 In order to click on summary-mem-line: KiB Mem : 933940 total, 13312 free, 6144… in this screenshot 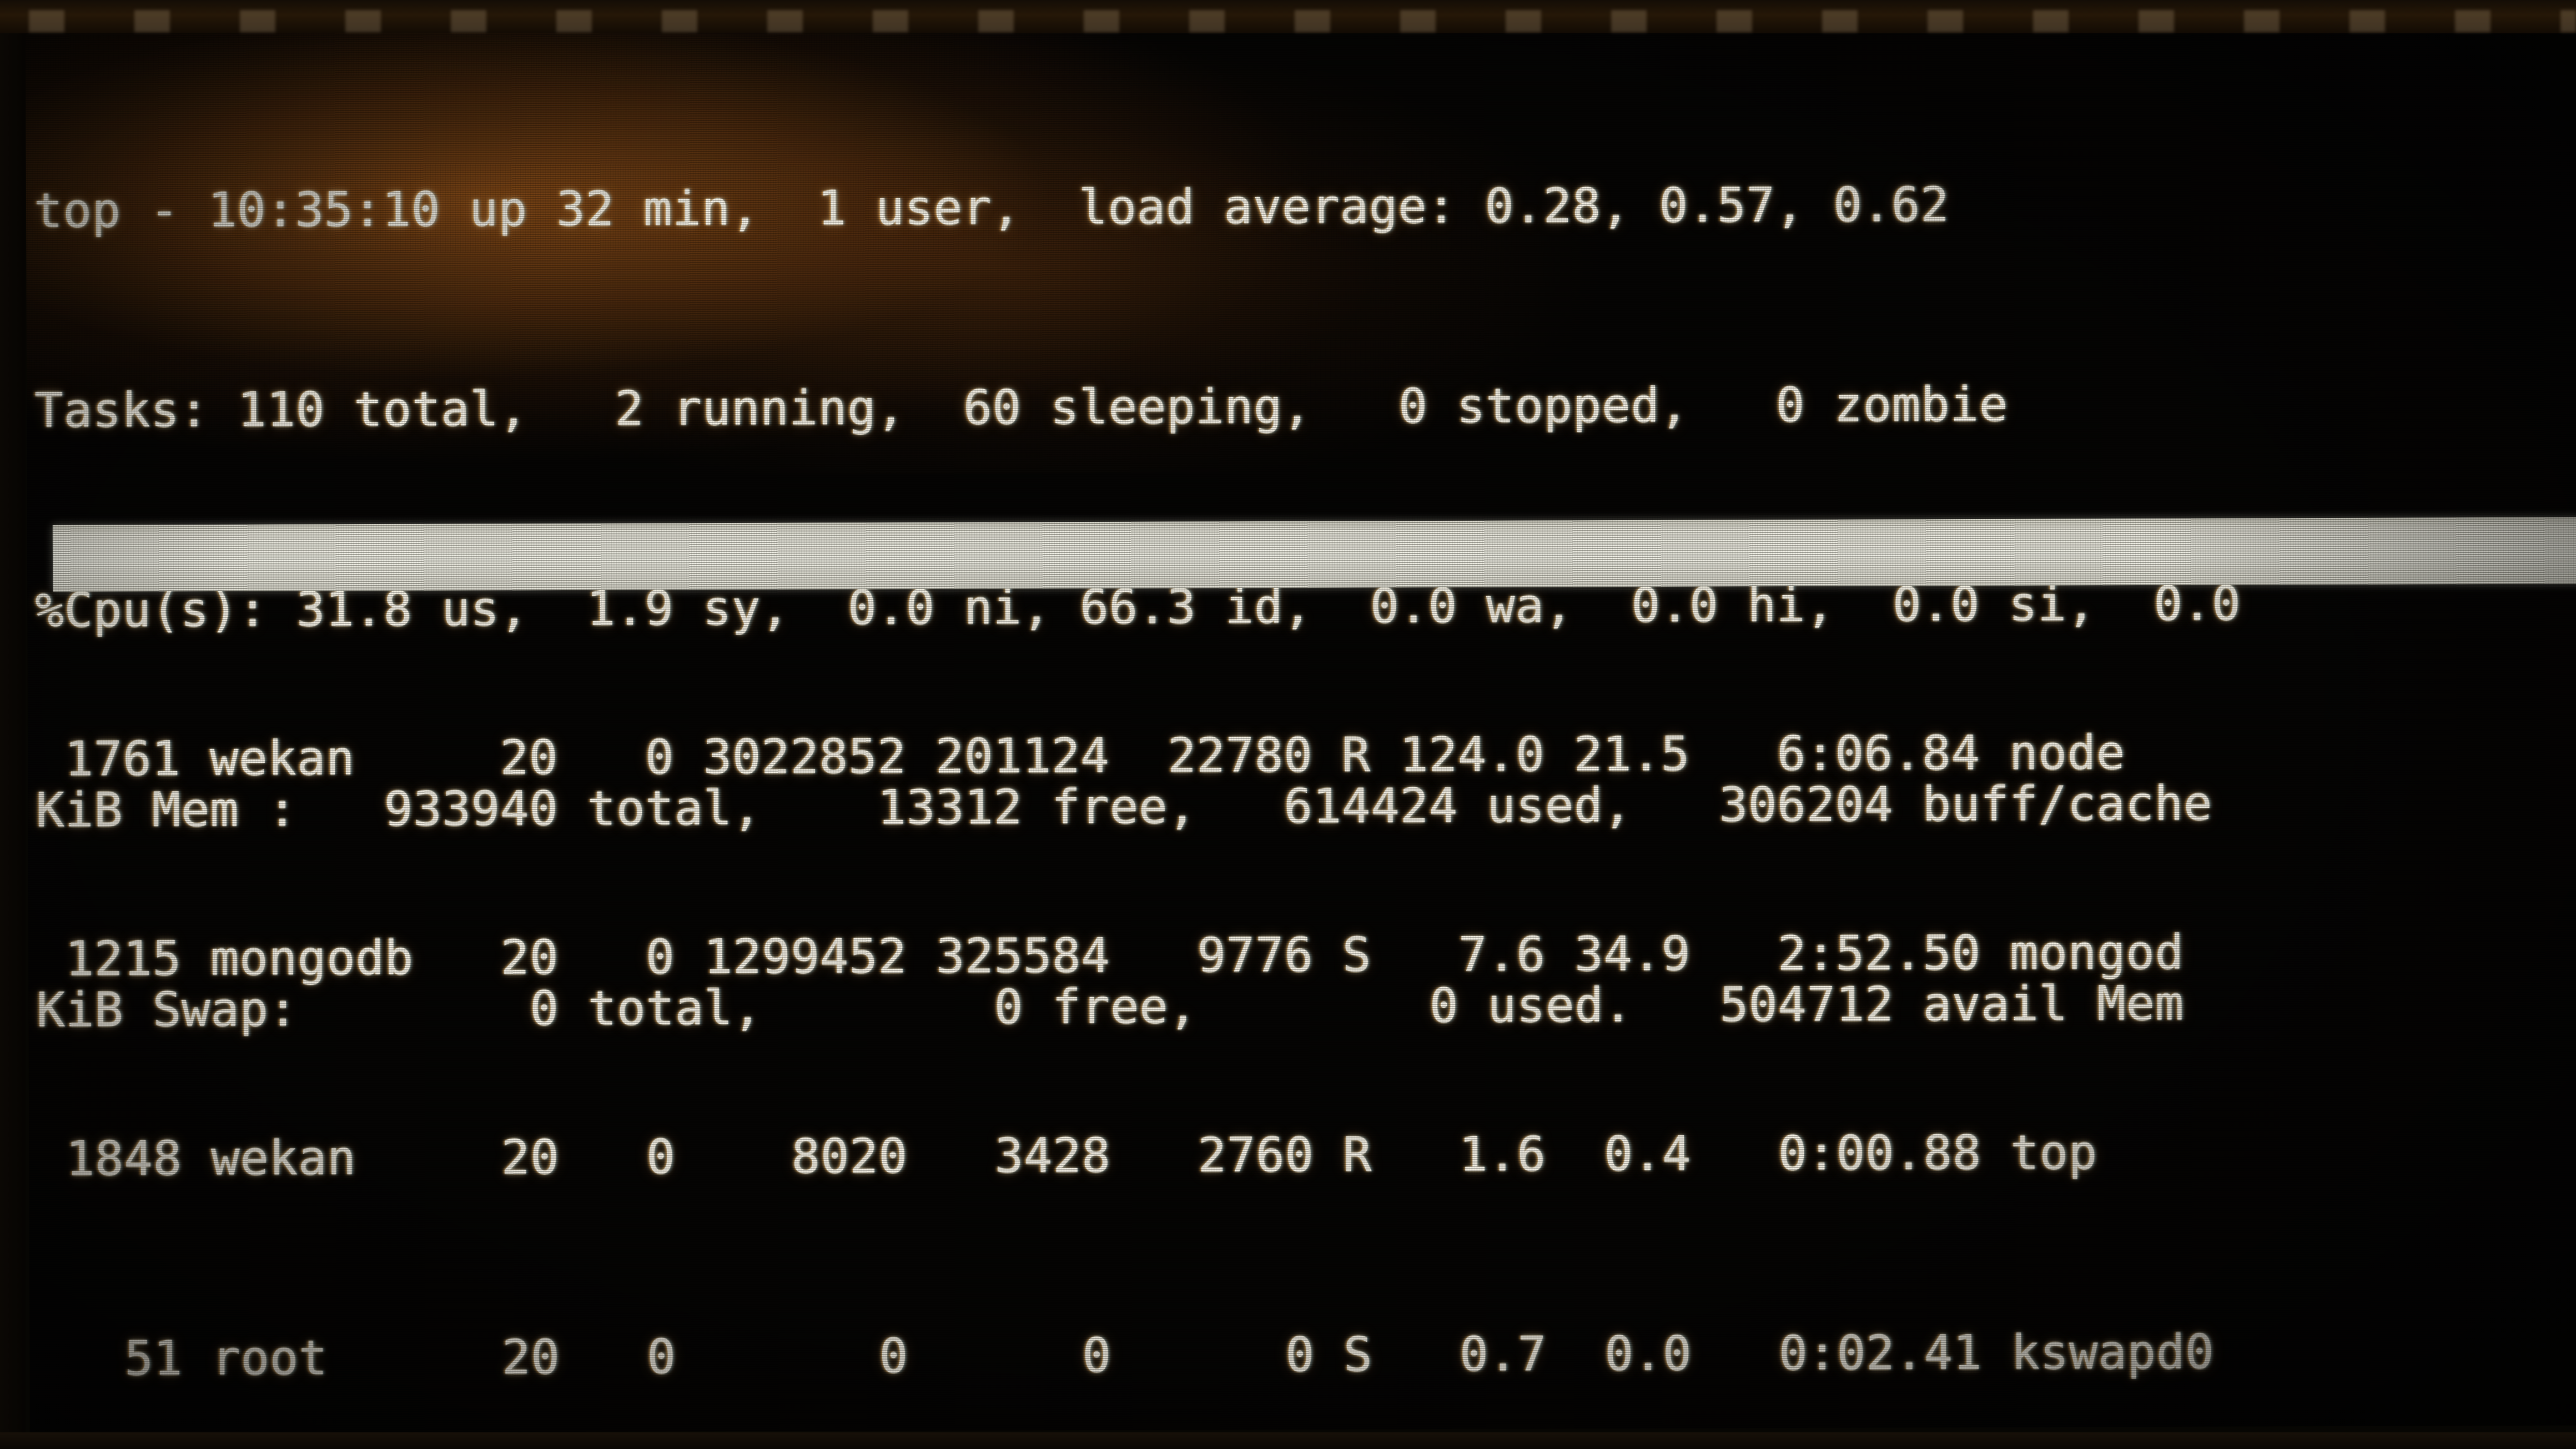, I will do `click(1124, 807)`.